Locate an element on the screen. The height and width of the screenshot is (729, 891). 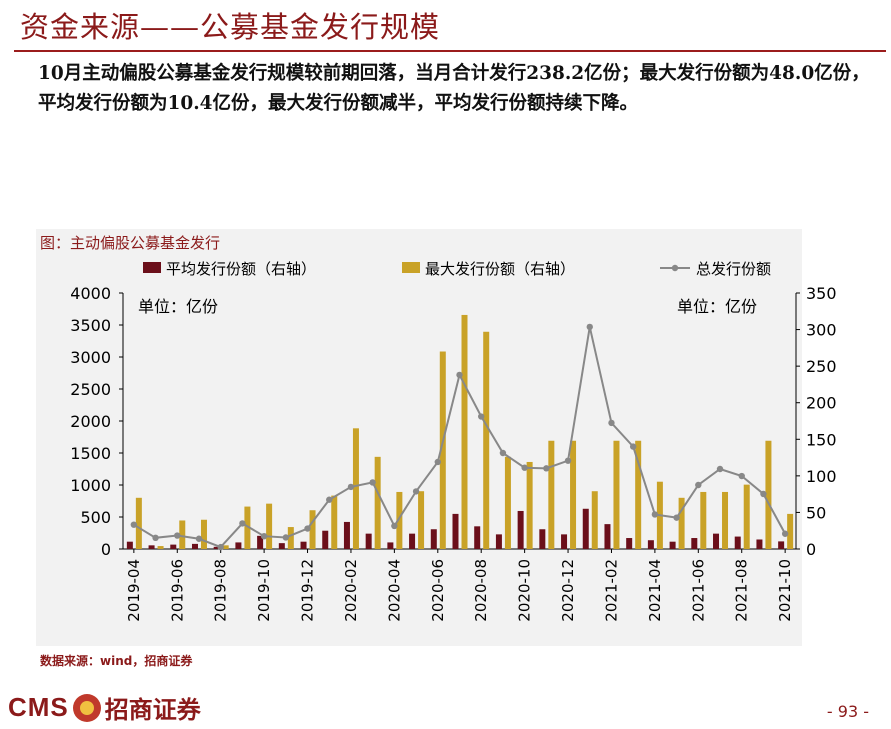
left-tick-label: 0 is located at coordinates (106, 549).